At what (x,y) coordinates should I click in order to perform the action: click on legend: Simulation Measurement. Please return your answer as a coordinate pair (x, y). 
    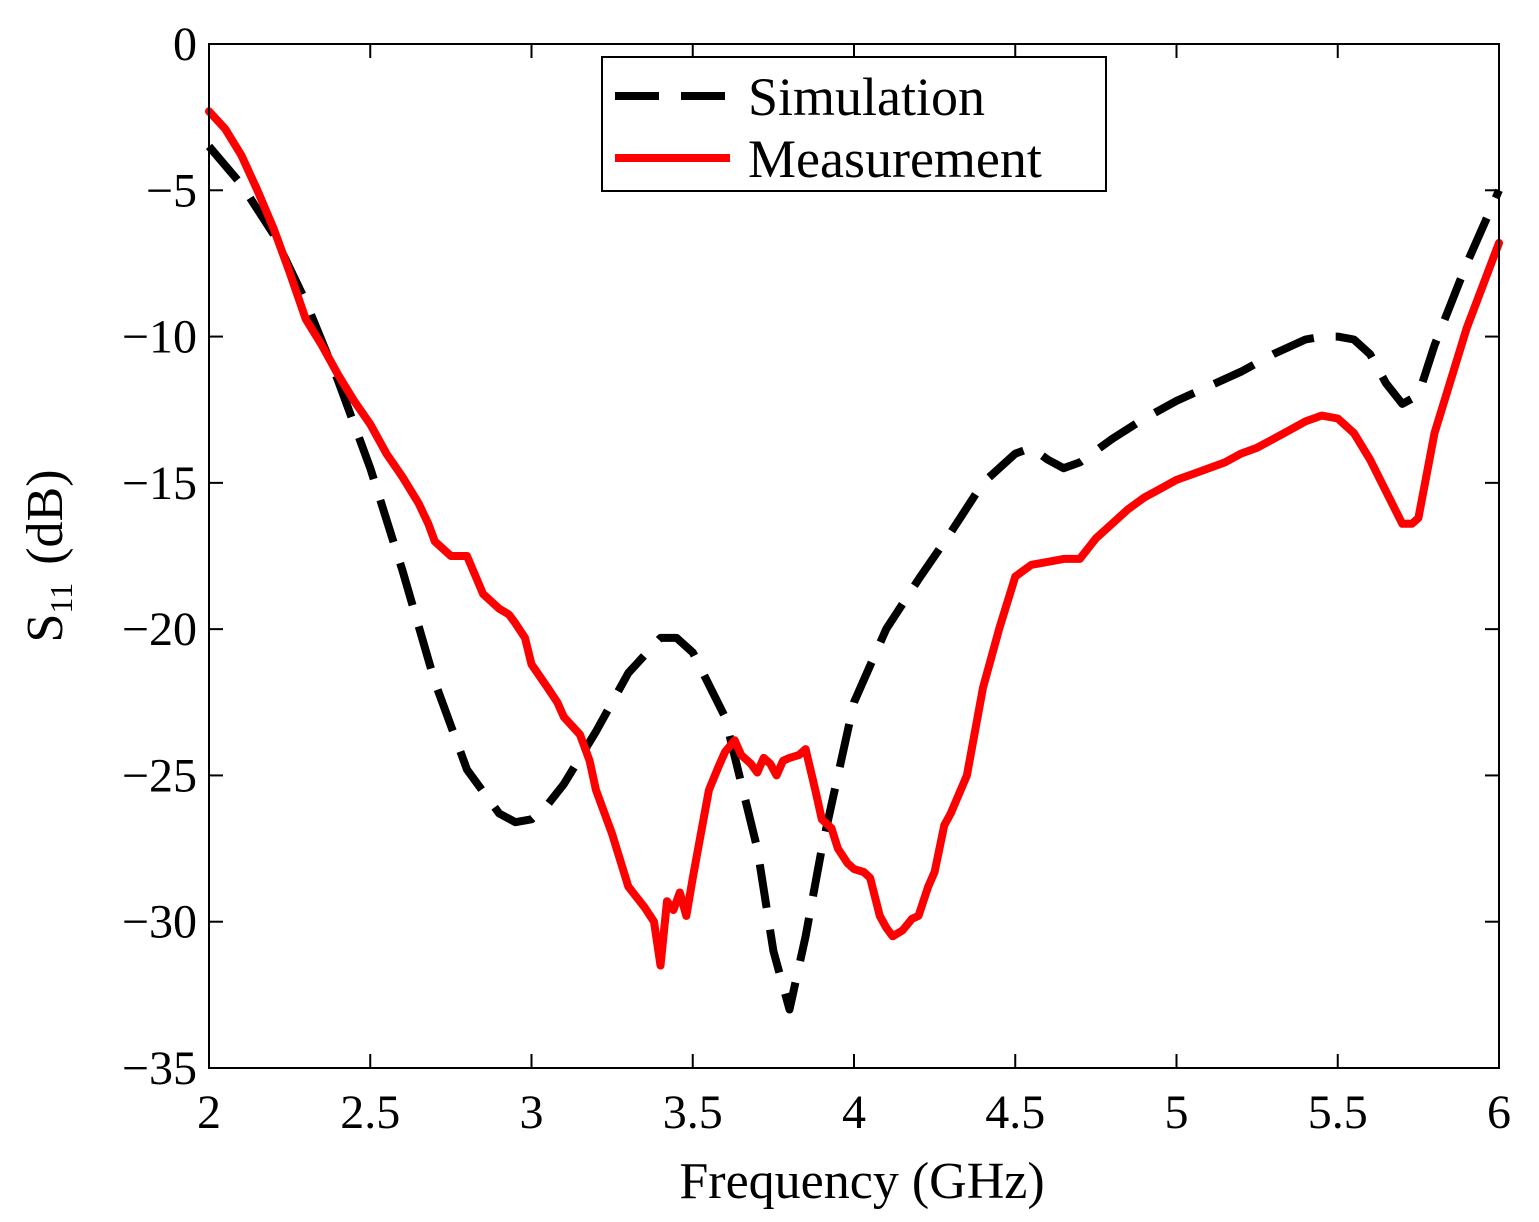
    Looking at the image, I should click on (854, 124).